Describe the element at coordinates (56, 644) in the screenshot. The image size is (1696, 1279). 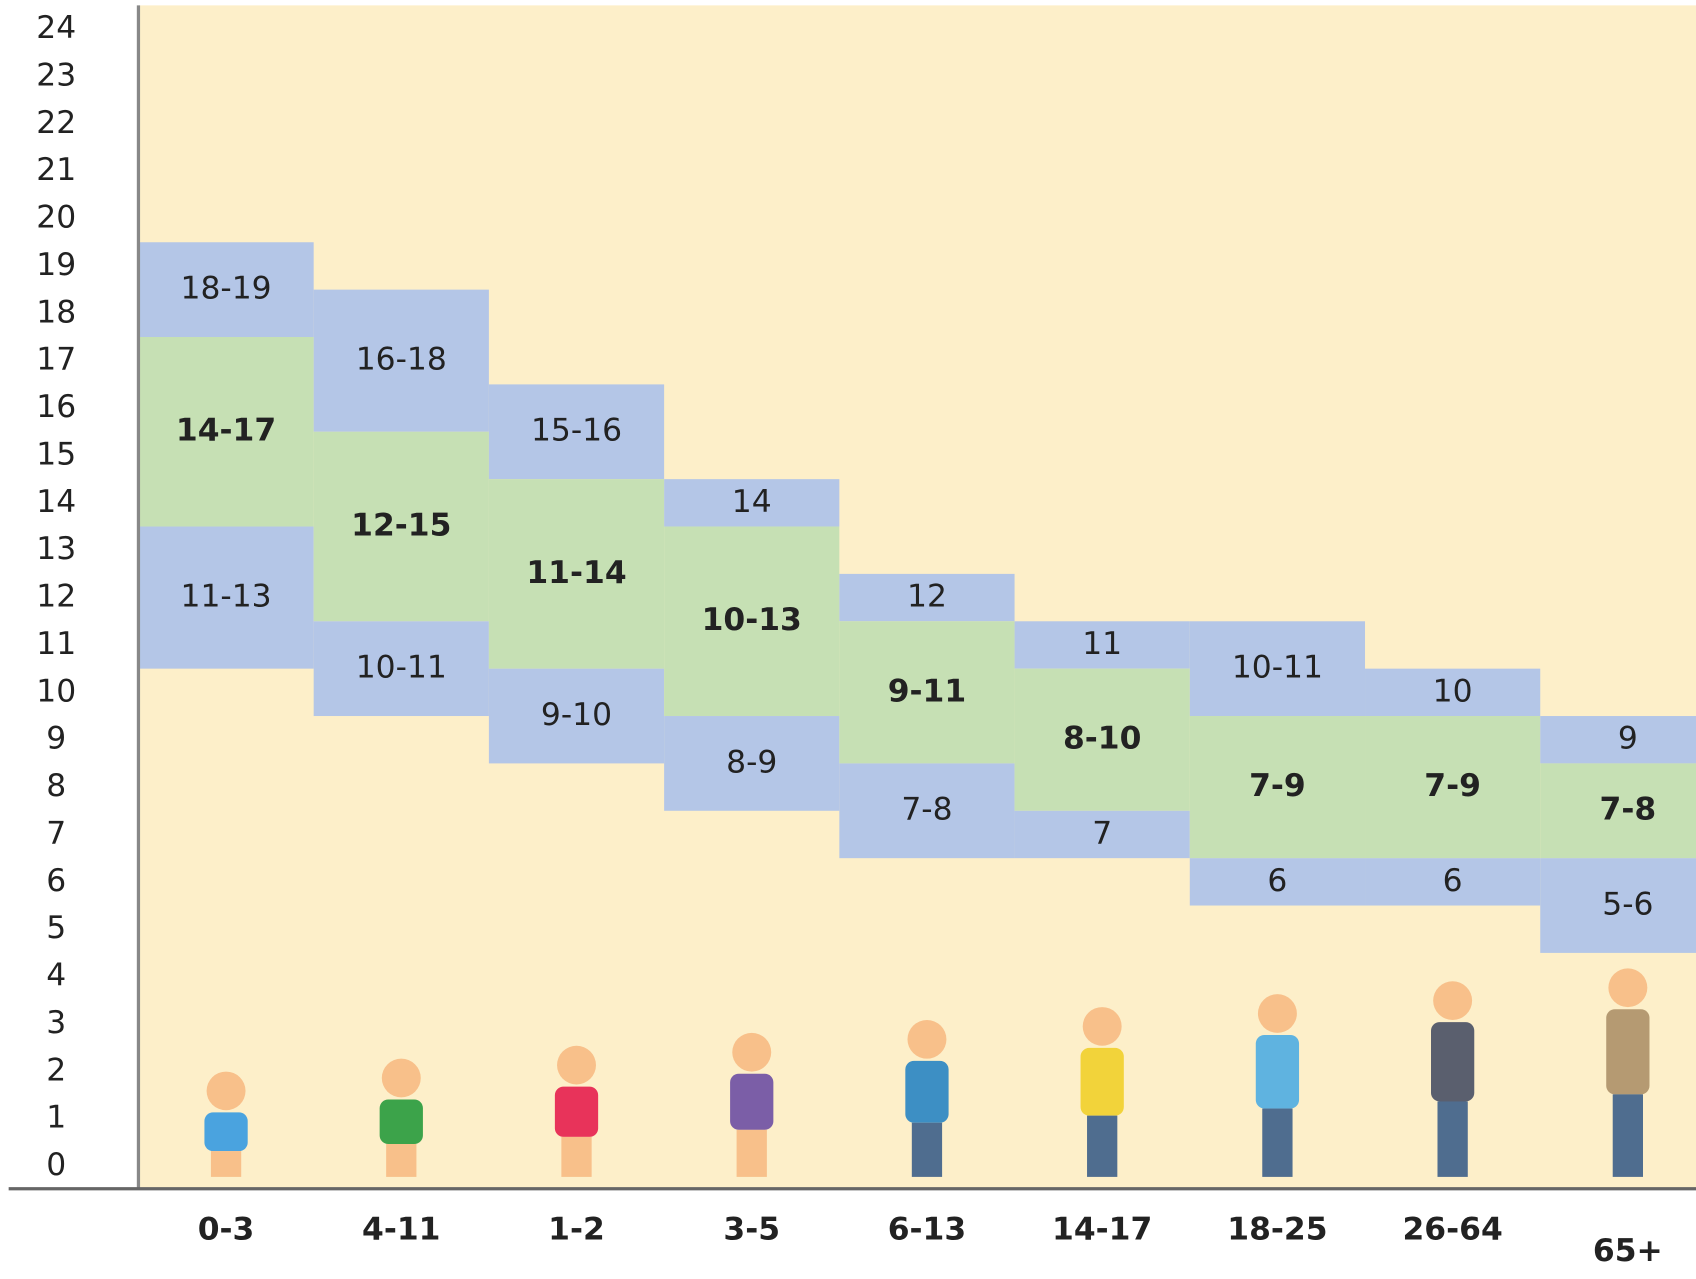
I see `y-tick-label: 11` at that location.